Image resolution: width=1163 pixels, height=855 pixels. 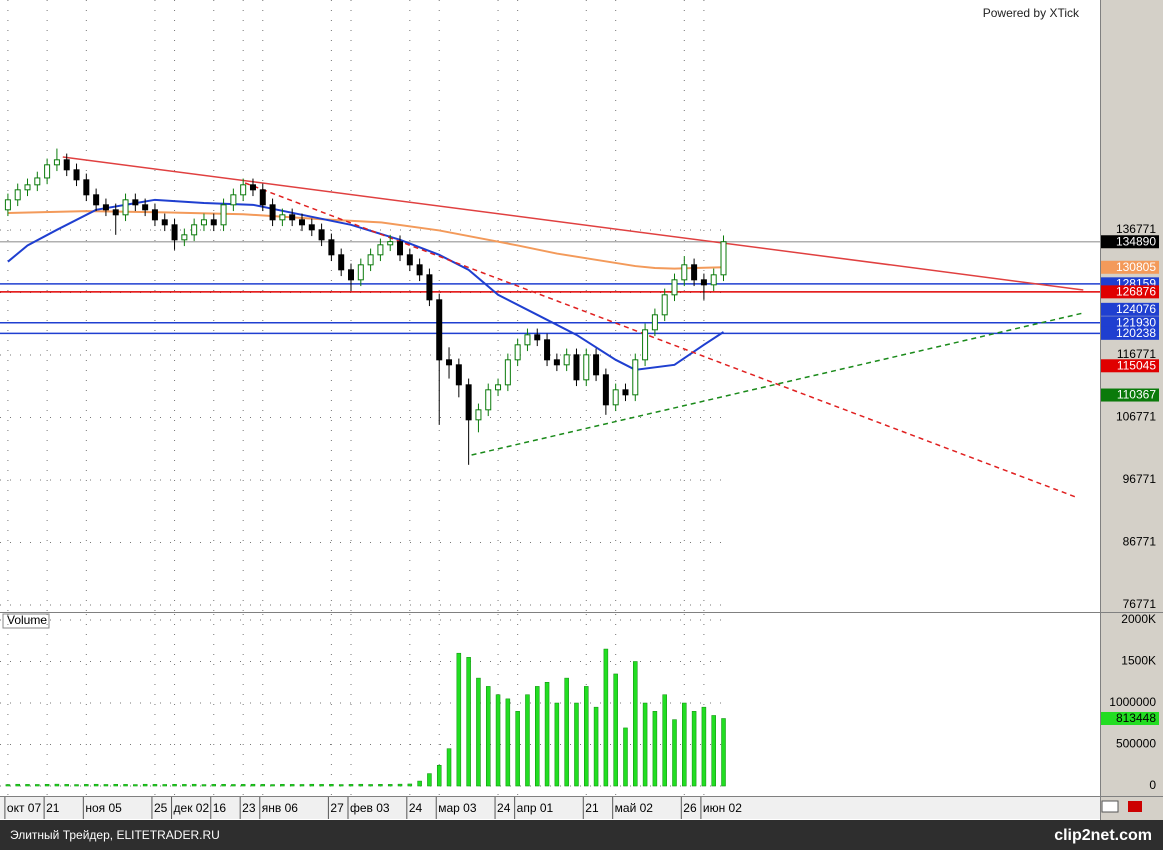 I want to click on y-tick-label: 500000, so click(x=1136, y=744).